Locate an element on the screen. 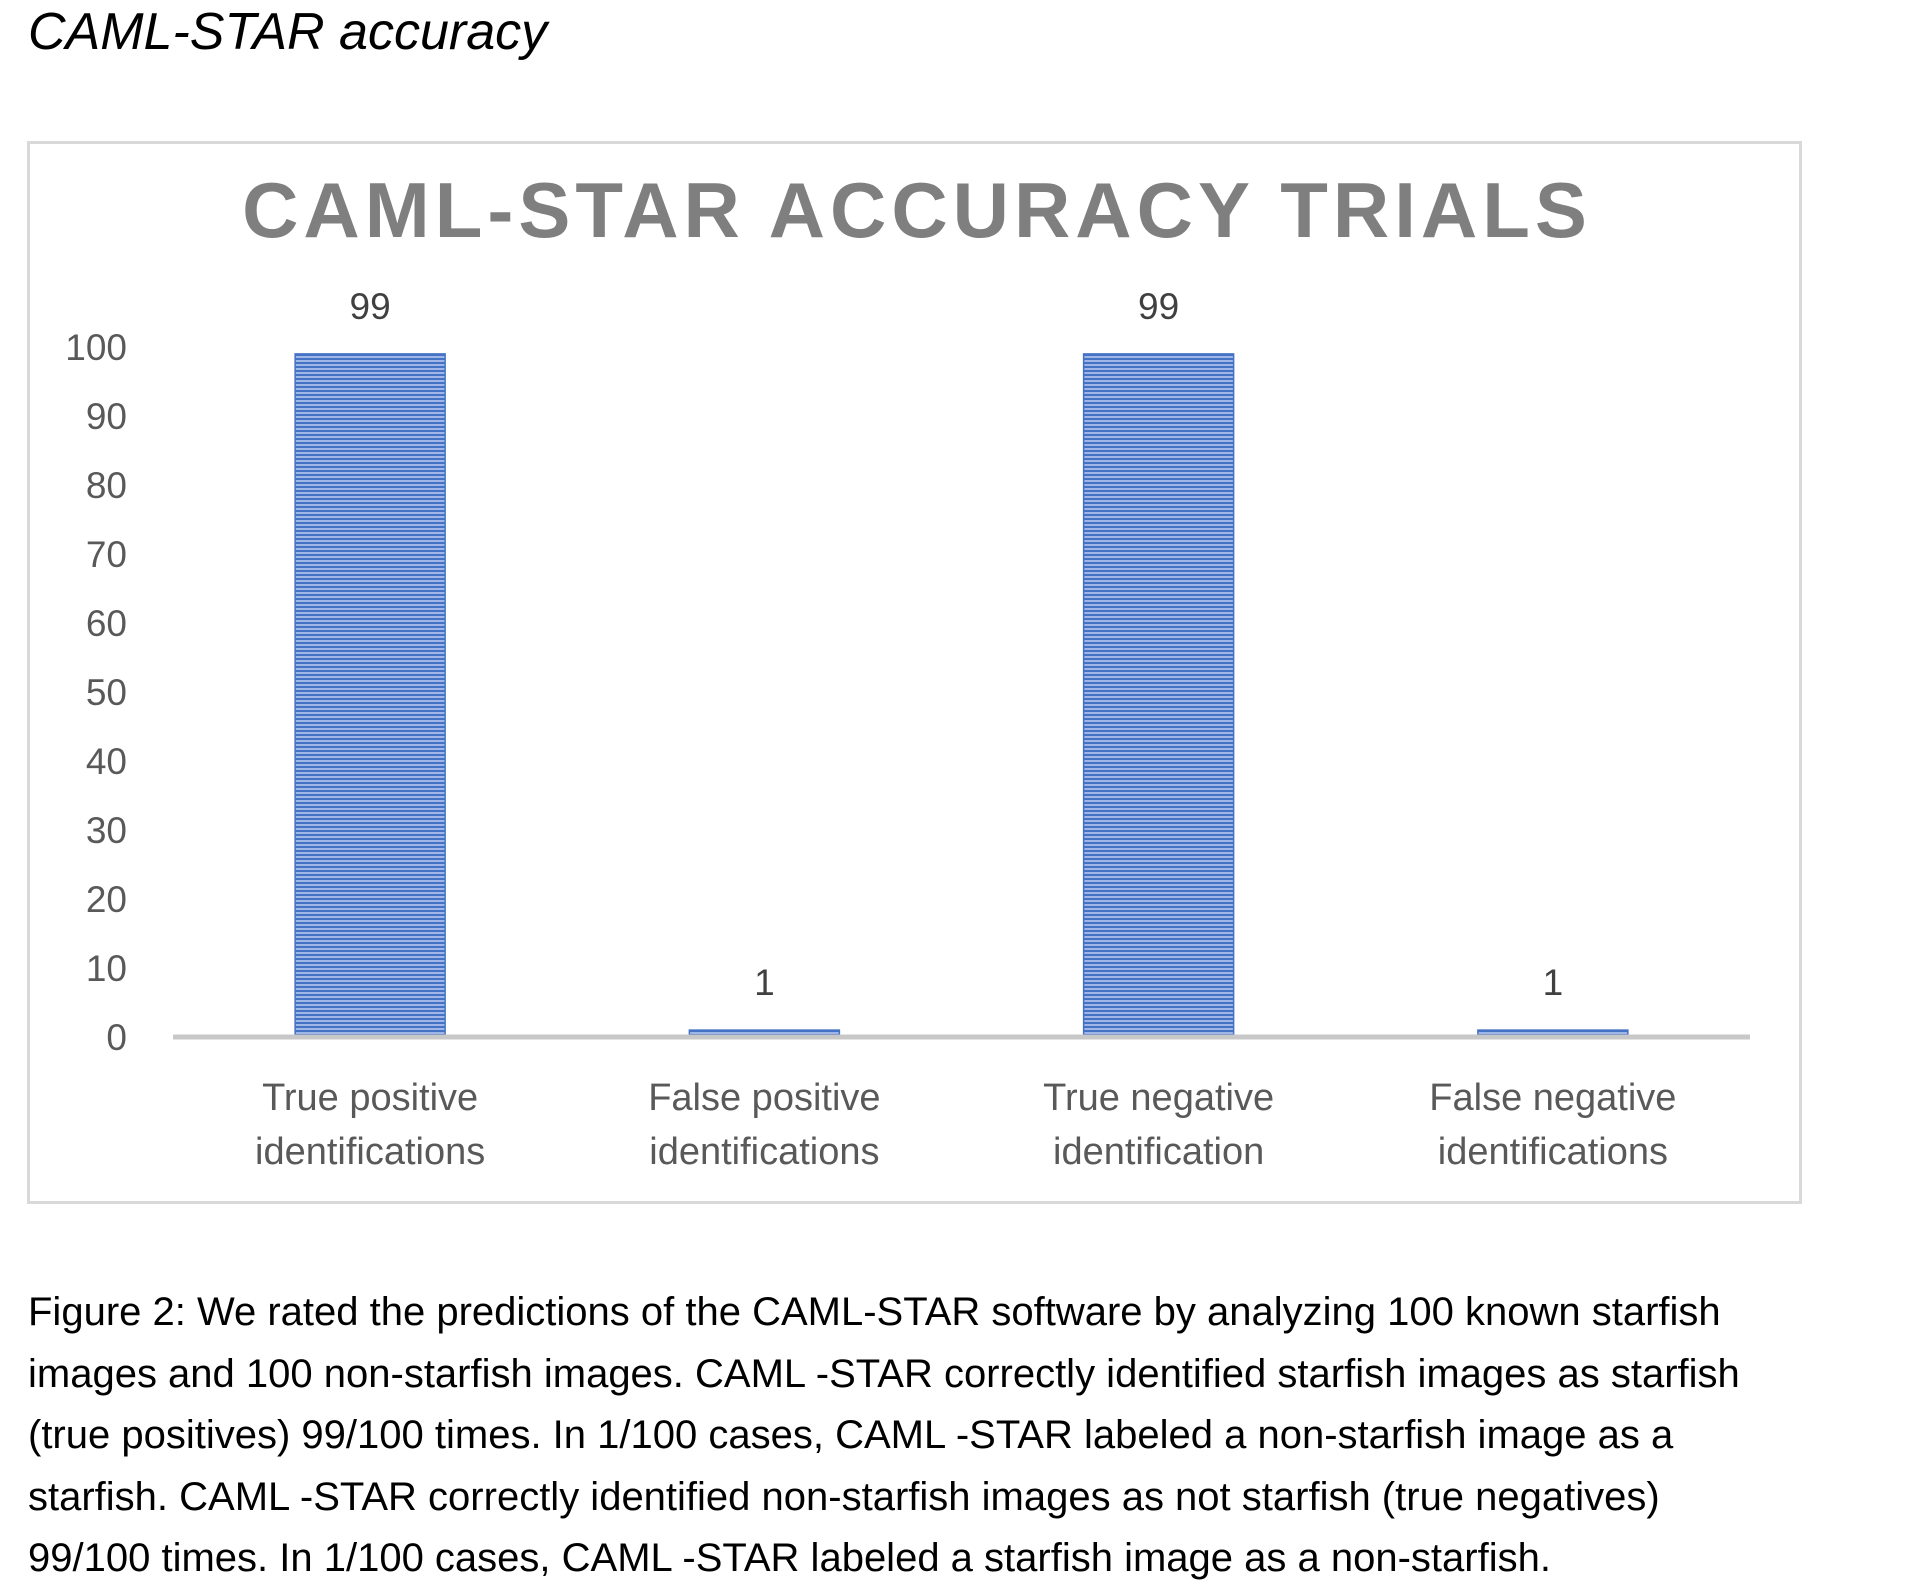  x-tick-label-2-line-1: identification is located at coordinates (1158, 1152).